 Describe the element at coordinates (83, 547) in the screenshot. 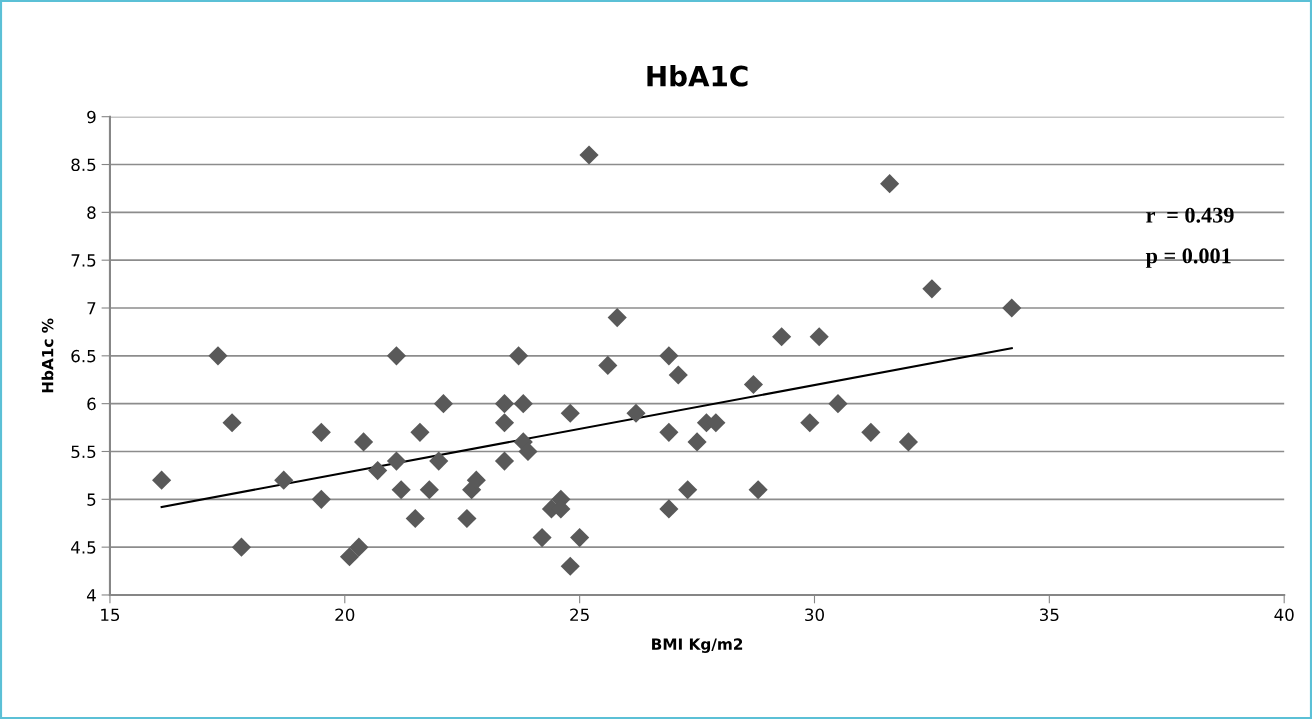

I see `y-tick-label: 4.5` at that location.